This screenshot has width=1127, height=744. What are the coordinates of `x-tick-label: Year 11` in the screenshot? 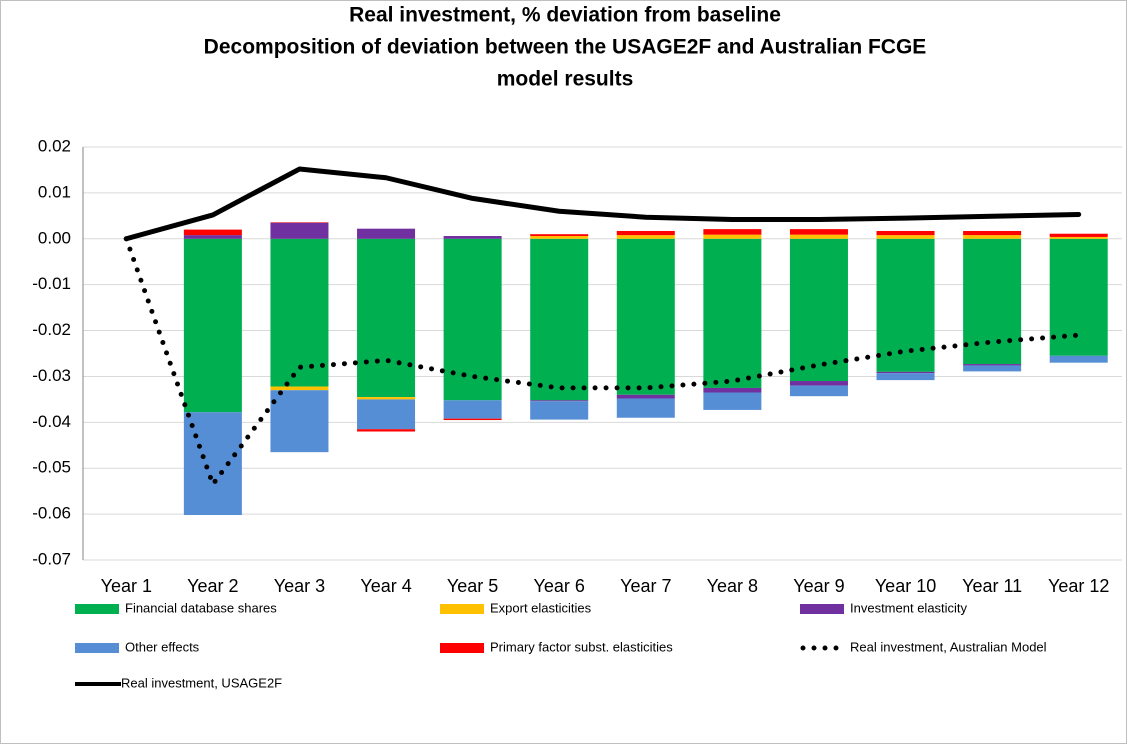 It's located at (992, 586).